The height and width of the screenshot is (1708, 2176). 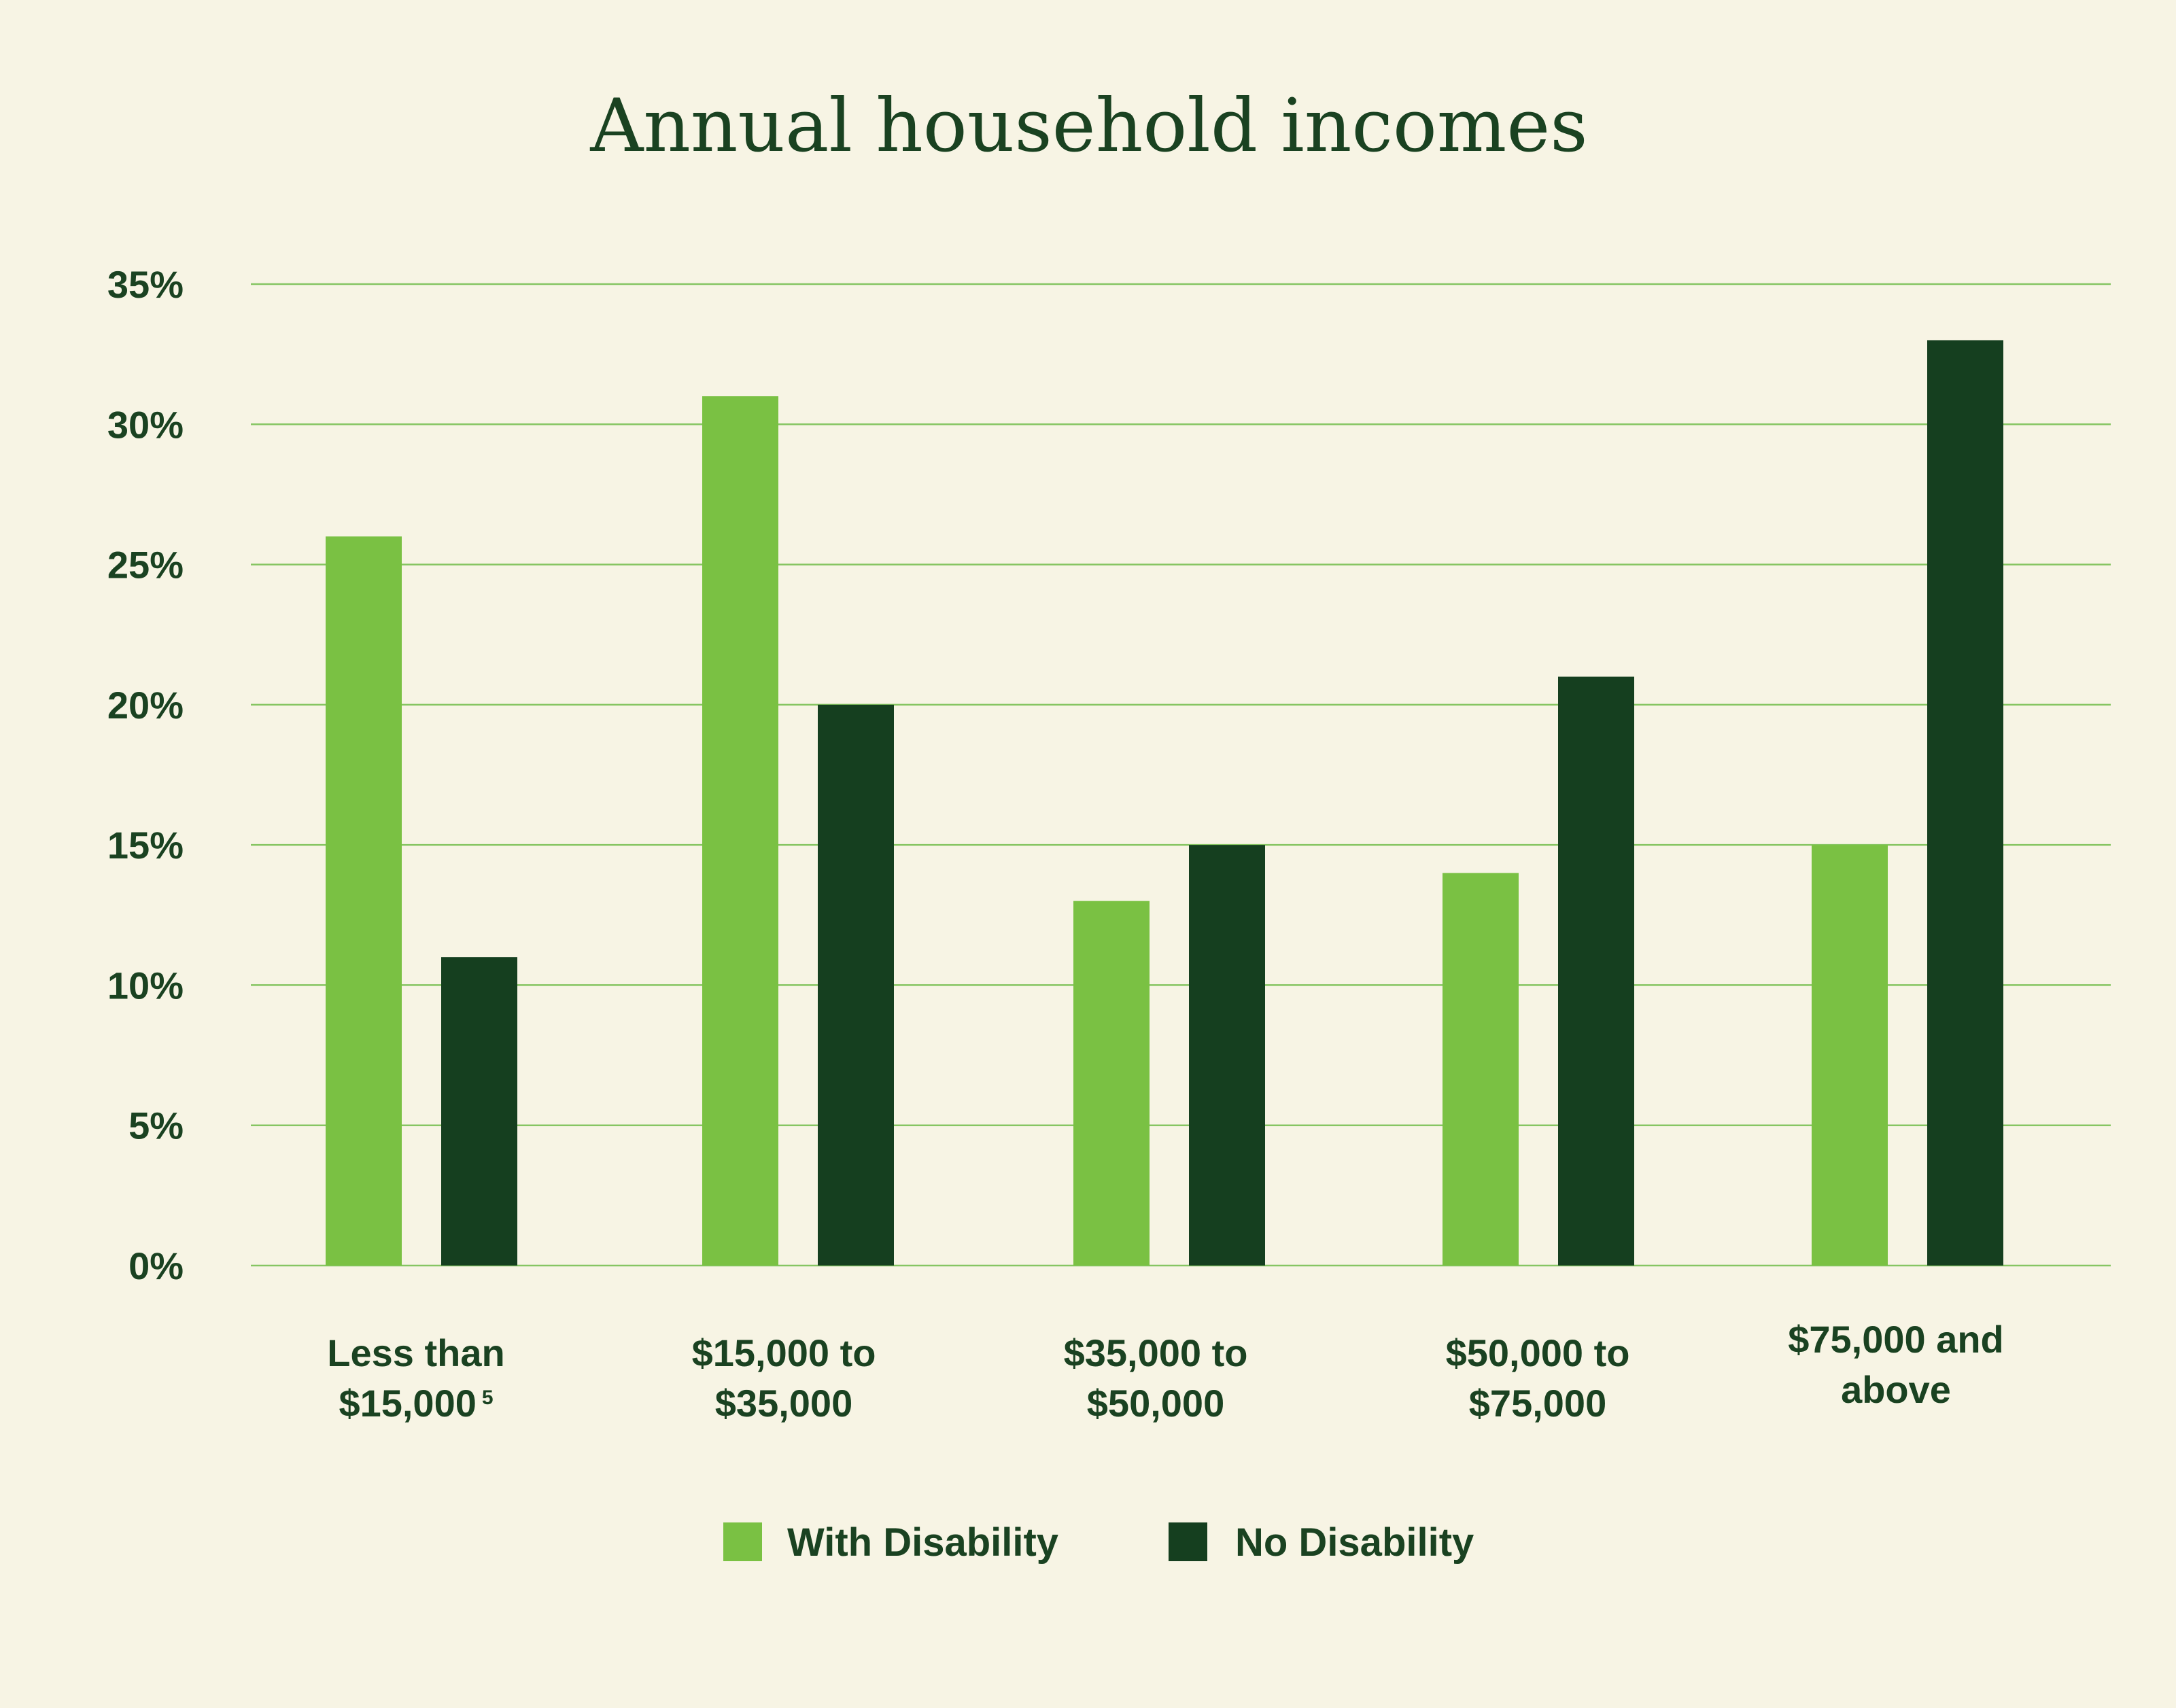 I want to click on y-tick-label: 25%, so click(x=145, y=565).